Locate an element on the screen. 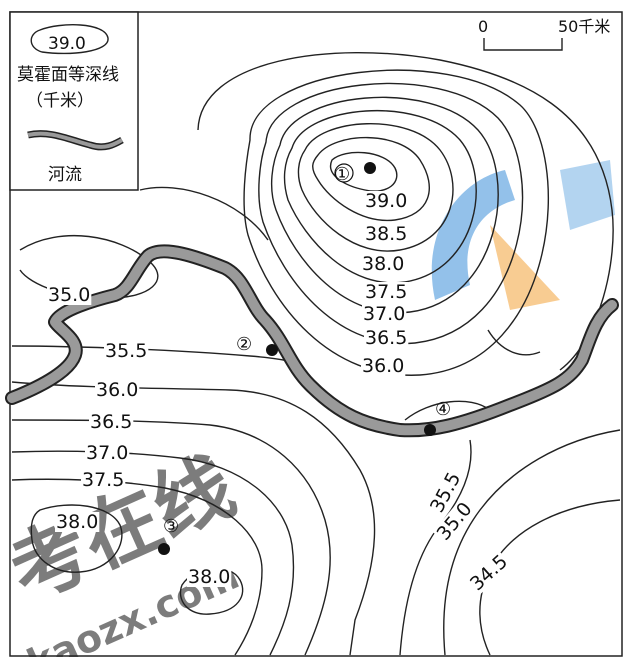  contour-label: 35.0 is located at coordinates (69, 295).